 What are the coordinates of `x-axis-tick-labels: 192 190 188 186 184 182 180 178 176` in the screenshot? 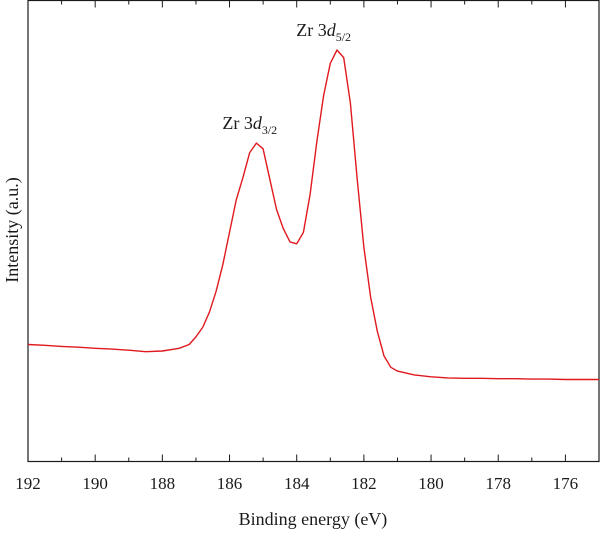 It's located at (296, 483).